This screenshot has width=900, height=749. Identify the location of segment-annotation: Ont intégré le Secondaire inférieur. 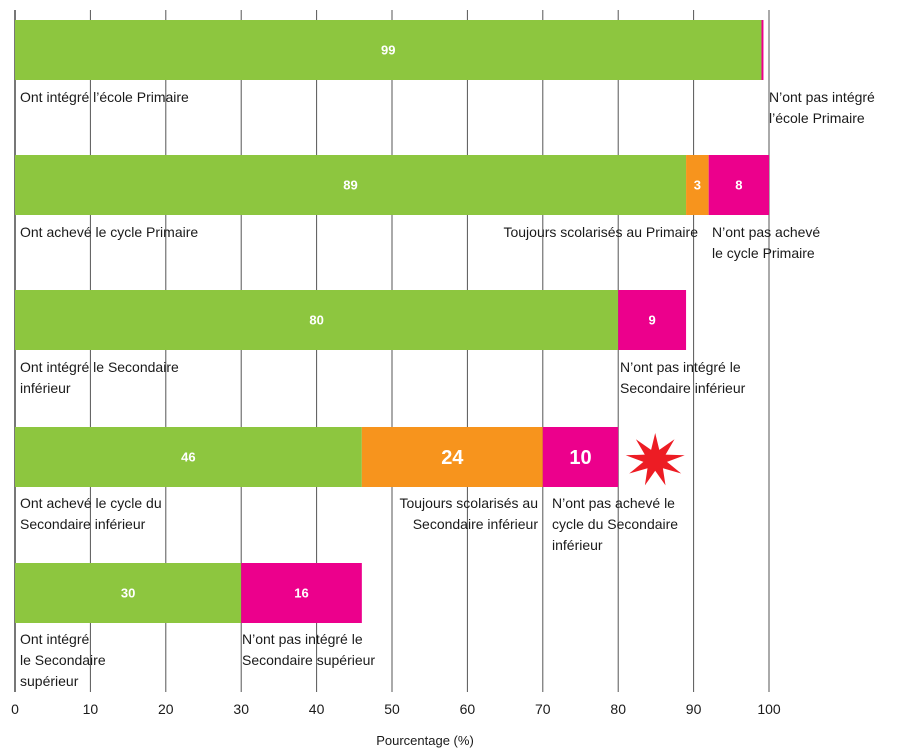
(99, 377).